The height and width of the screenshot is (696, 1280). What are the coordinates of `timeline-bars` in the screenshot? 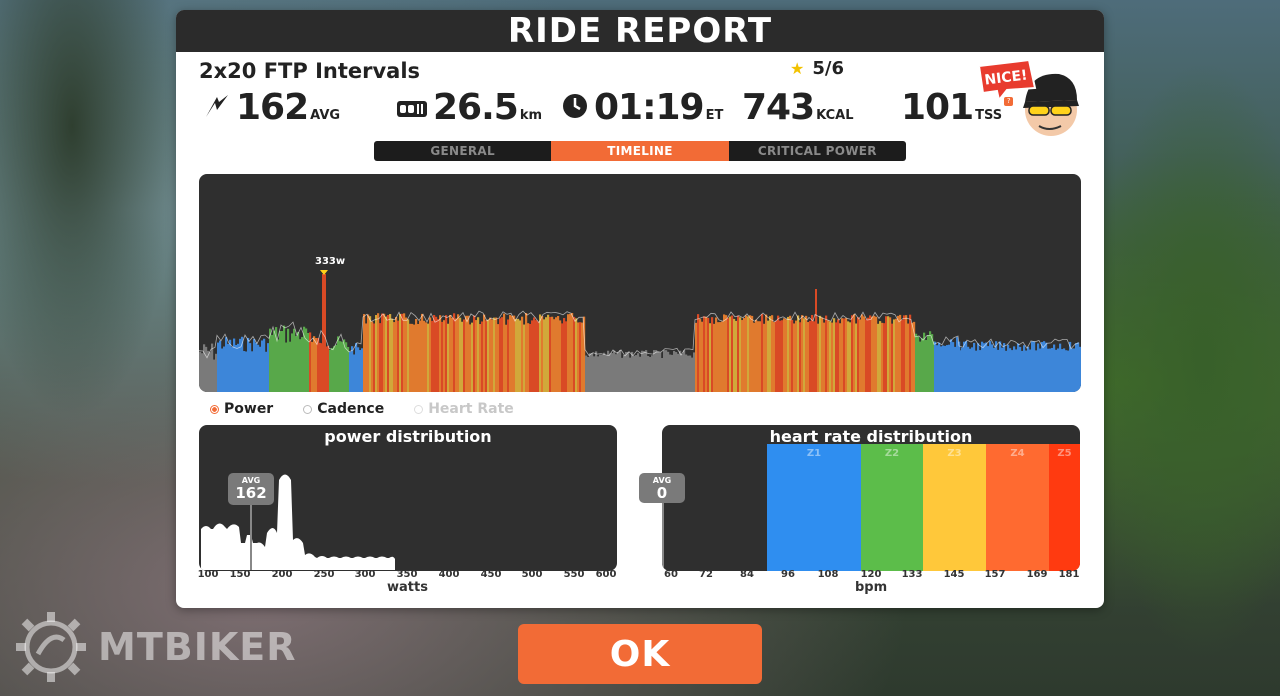 It's located at (640, 352).